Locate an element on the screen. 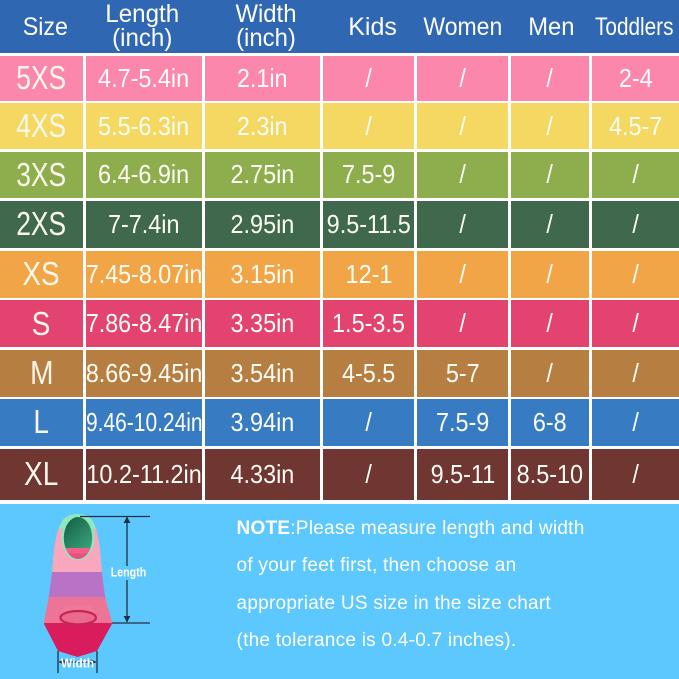 The image size is (679, 679). svg-text: Width is located at coordinates (77, 664).